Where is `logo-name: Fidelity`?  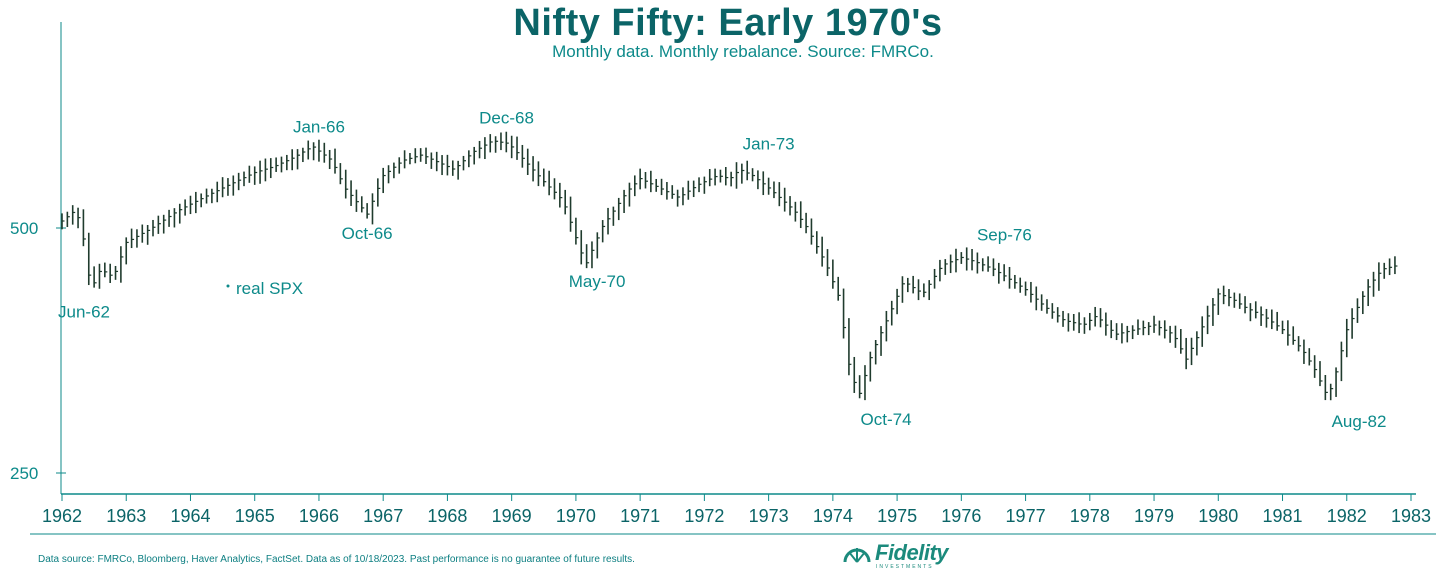 logo-name: Fidelity is located at coordinates (912, 552).